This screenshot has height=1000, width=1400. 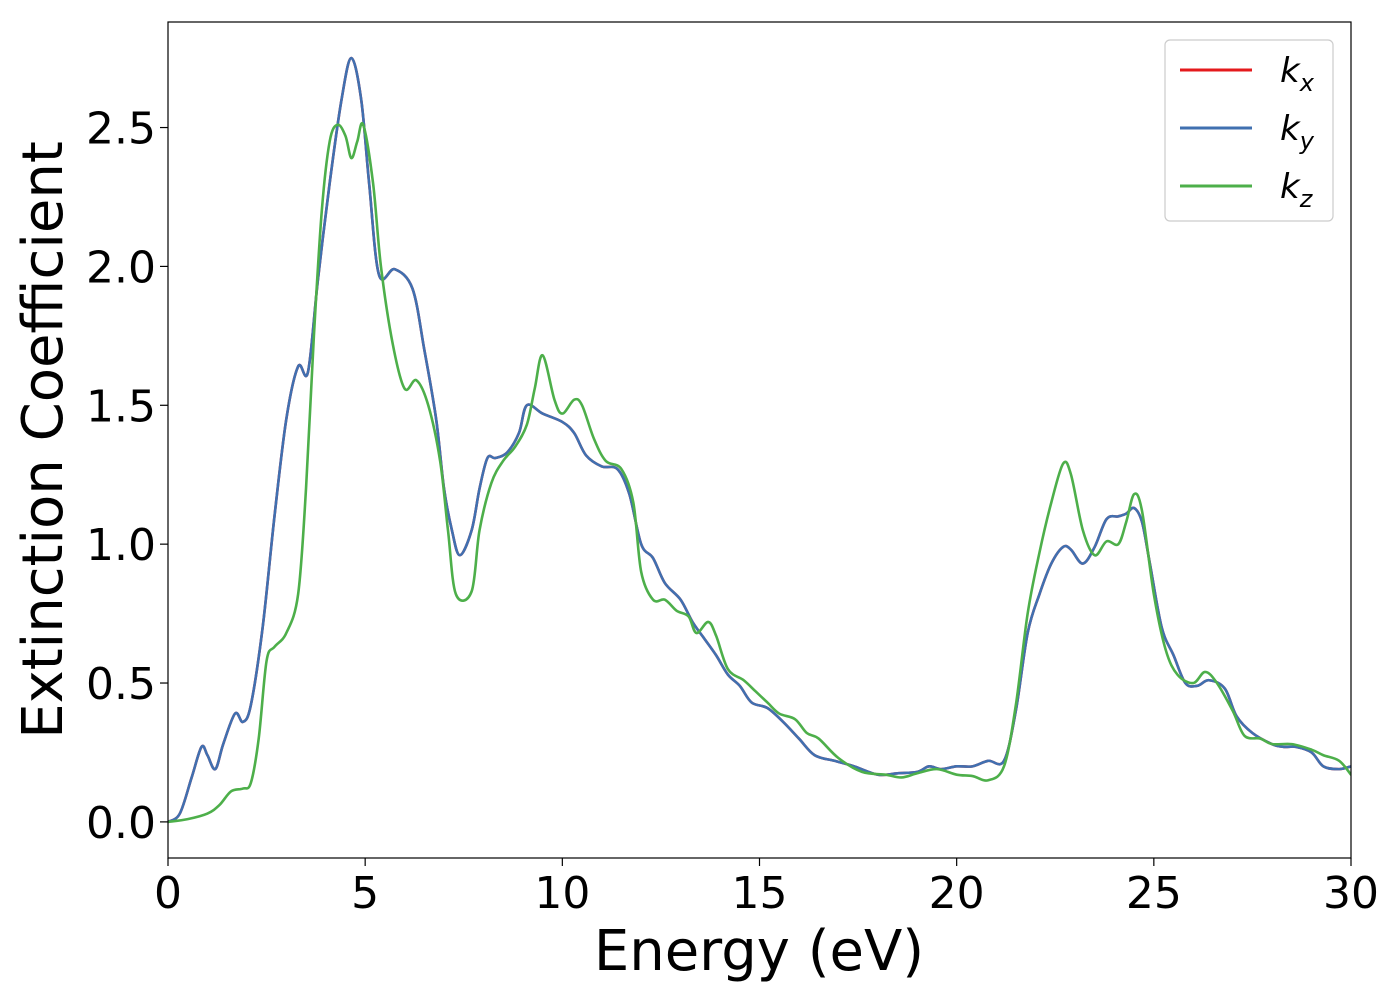 I want to click on x-tick-label: 0, so click(x=168, y=893).